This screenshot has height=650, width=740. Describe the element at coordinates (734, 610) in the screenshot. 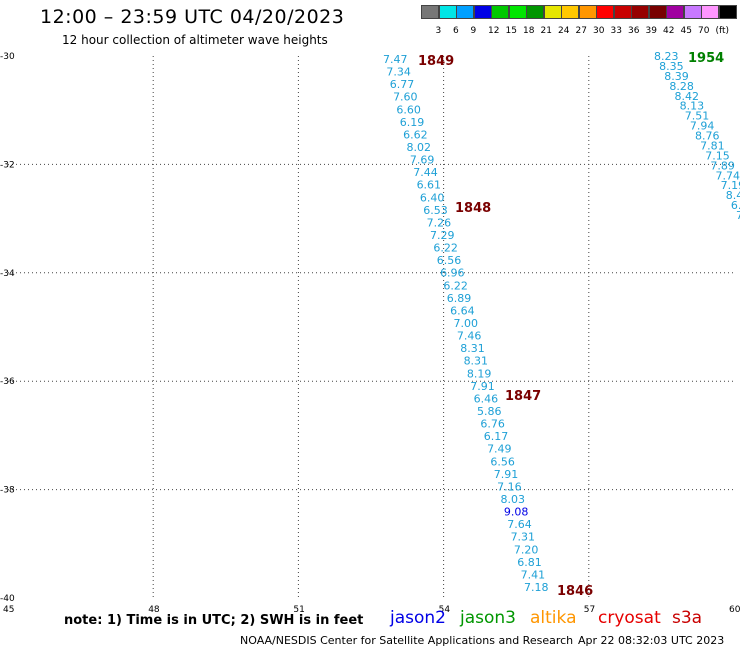

I see `longitude-label: 60` at that location.